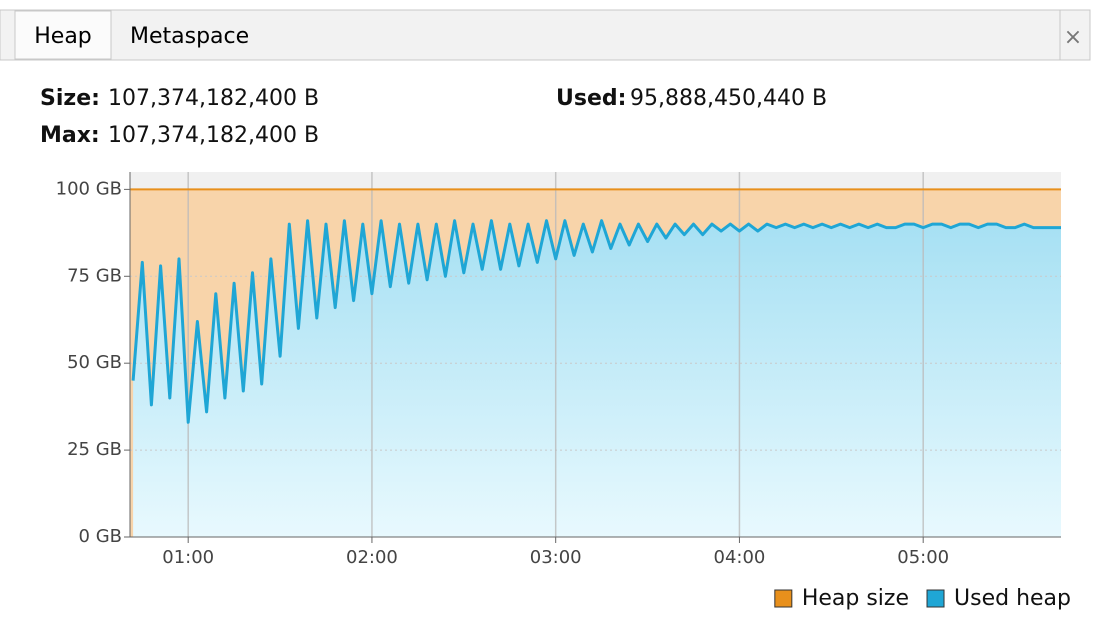  I want to click on tab: Heap, so click(63, 36).